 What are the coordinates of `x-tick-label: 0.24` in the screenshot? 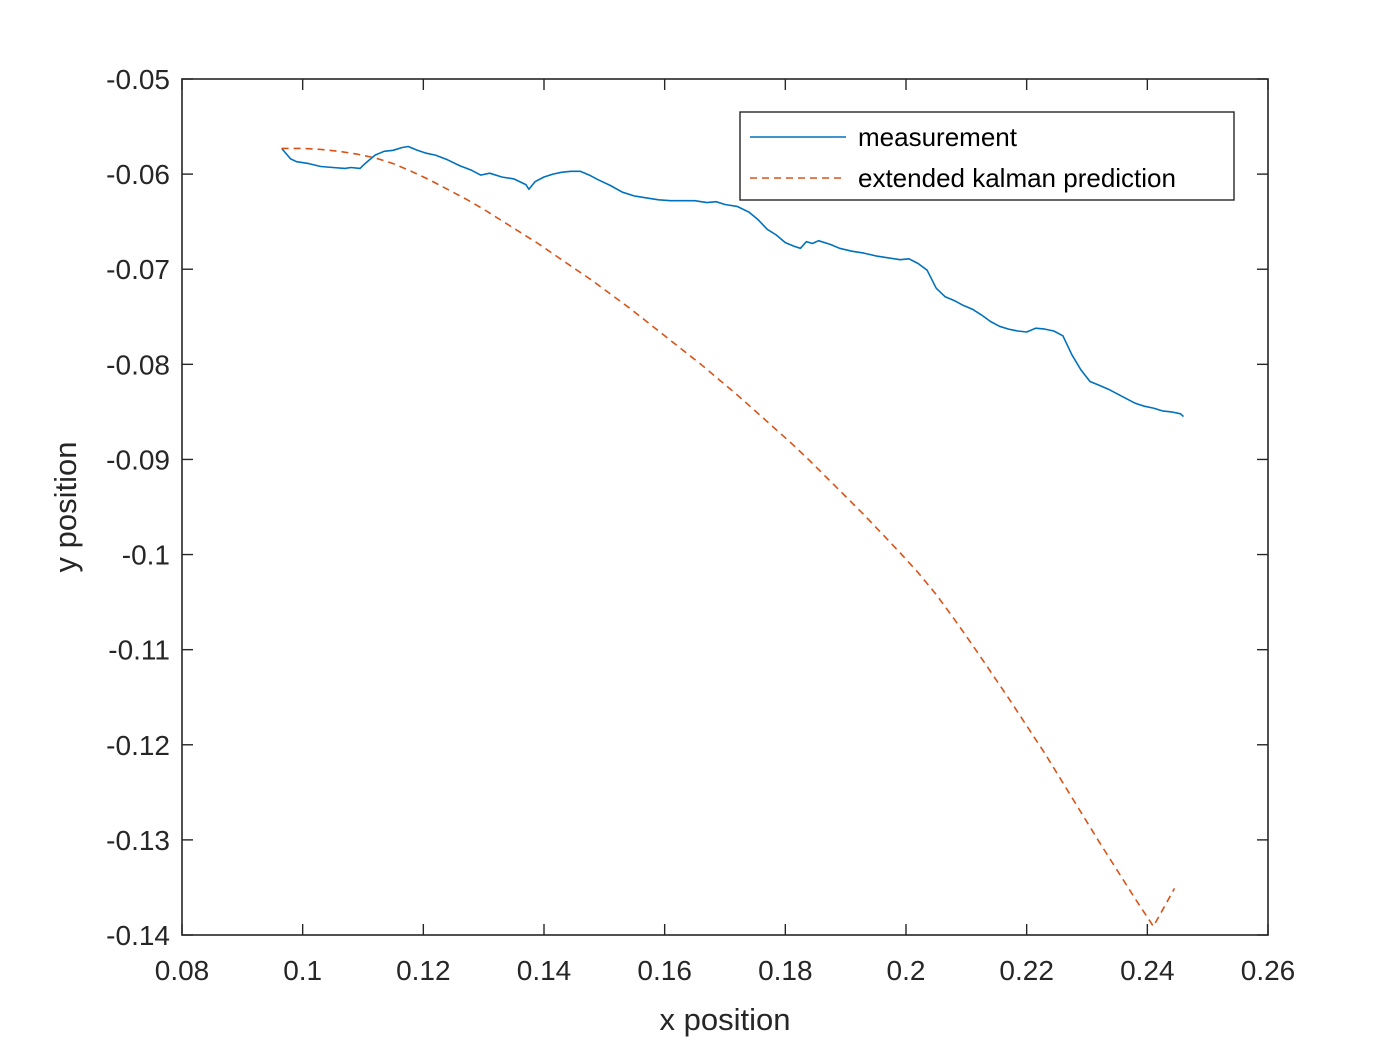 It's located at (1147, 970).